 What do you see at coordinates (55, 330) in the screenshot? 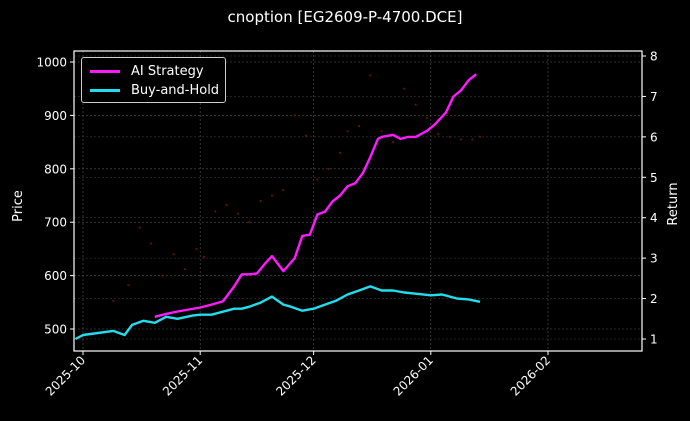
I see `y-tick-label-left: 500` at bounding box center [55, 330].